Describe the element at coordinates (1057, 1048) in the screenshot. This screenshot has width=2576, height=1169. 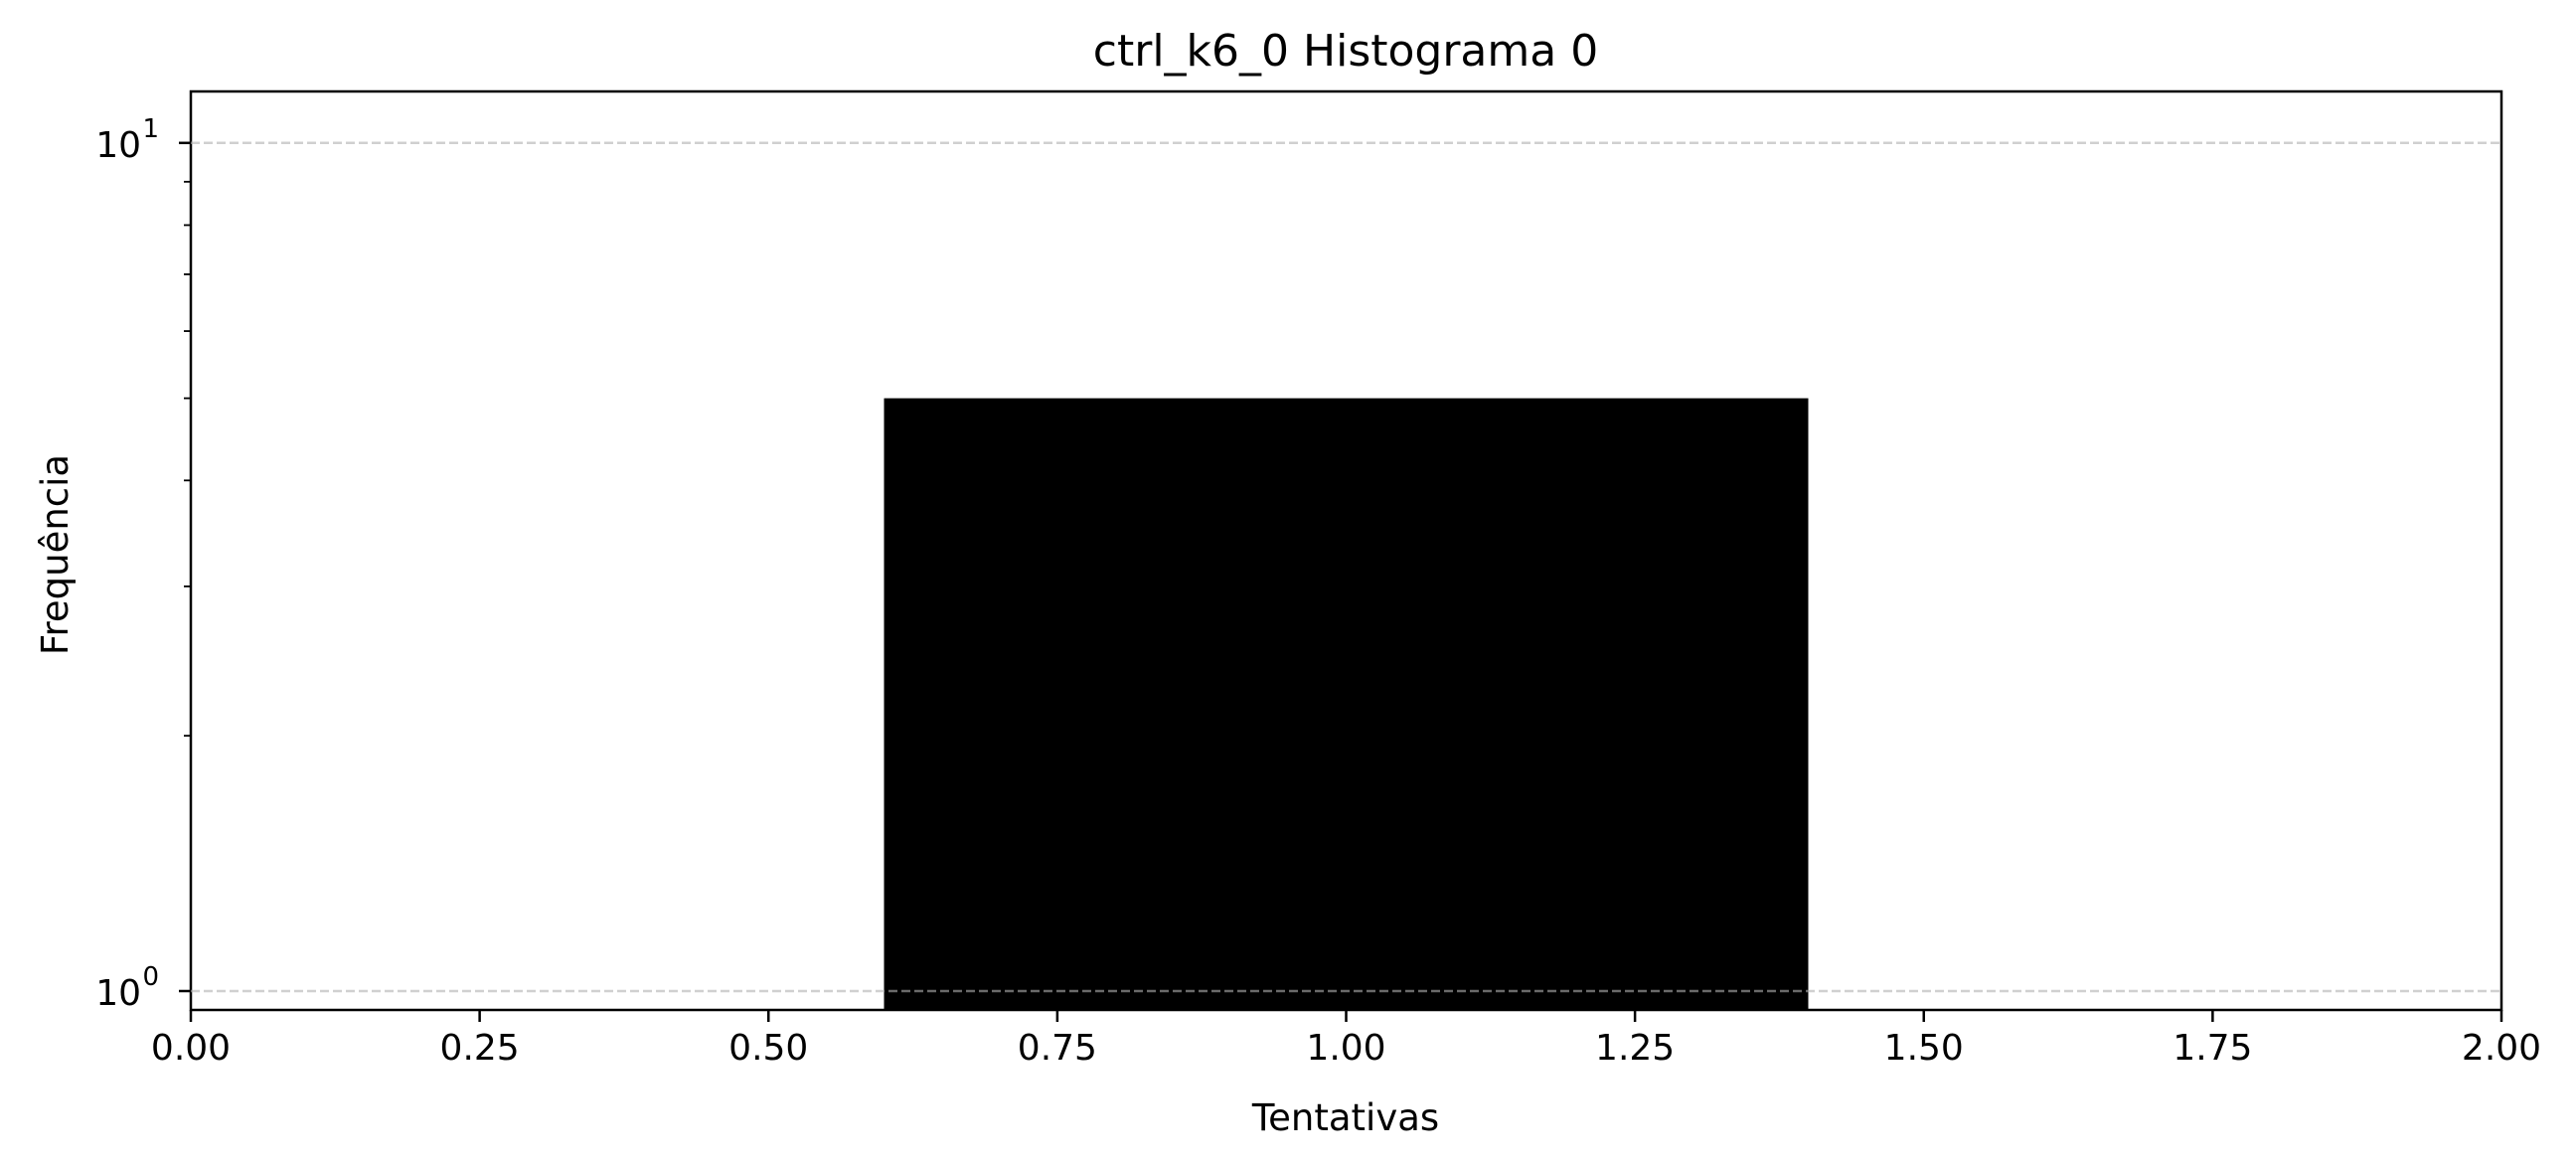
I see `x-tick-label: 0.75` at that location.